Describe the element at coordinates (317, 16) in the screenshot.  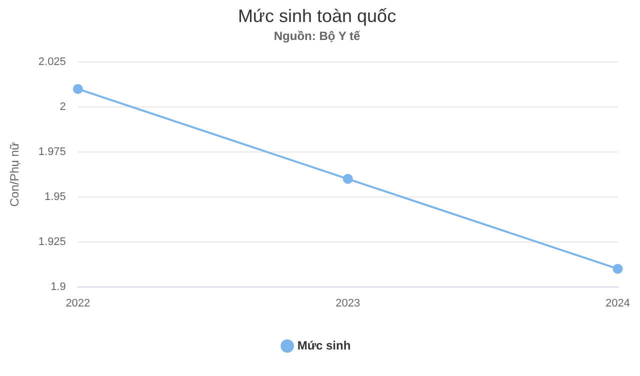
I see `chart-title: Mức sinh toàn quốc` at that location.